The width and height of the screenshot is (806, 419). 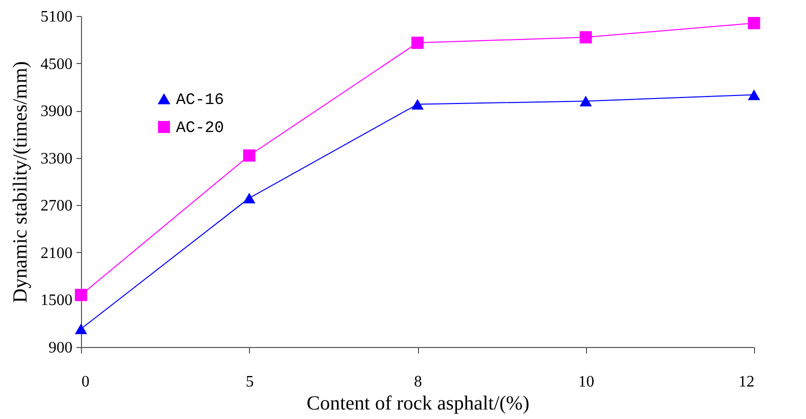 I want to click on x-tick-label: 5, so click(x=250, y=382).